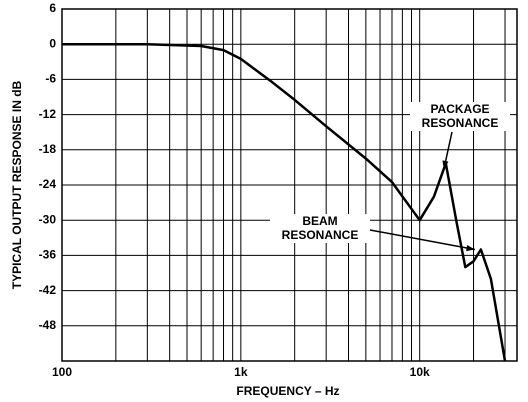 The image size is (528, 402). I want to click on y-tick-label: -18, so click(48, 149).